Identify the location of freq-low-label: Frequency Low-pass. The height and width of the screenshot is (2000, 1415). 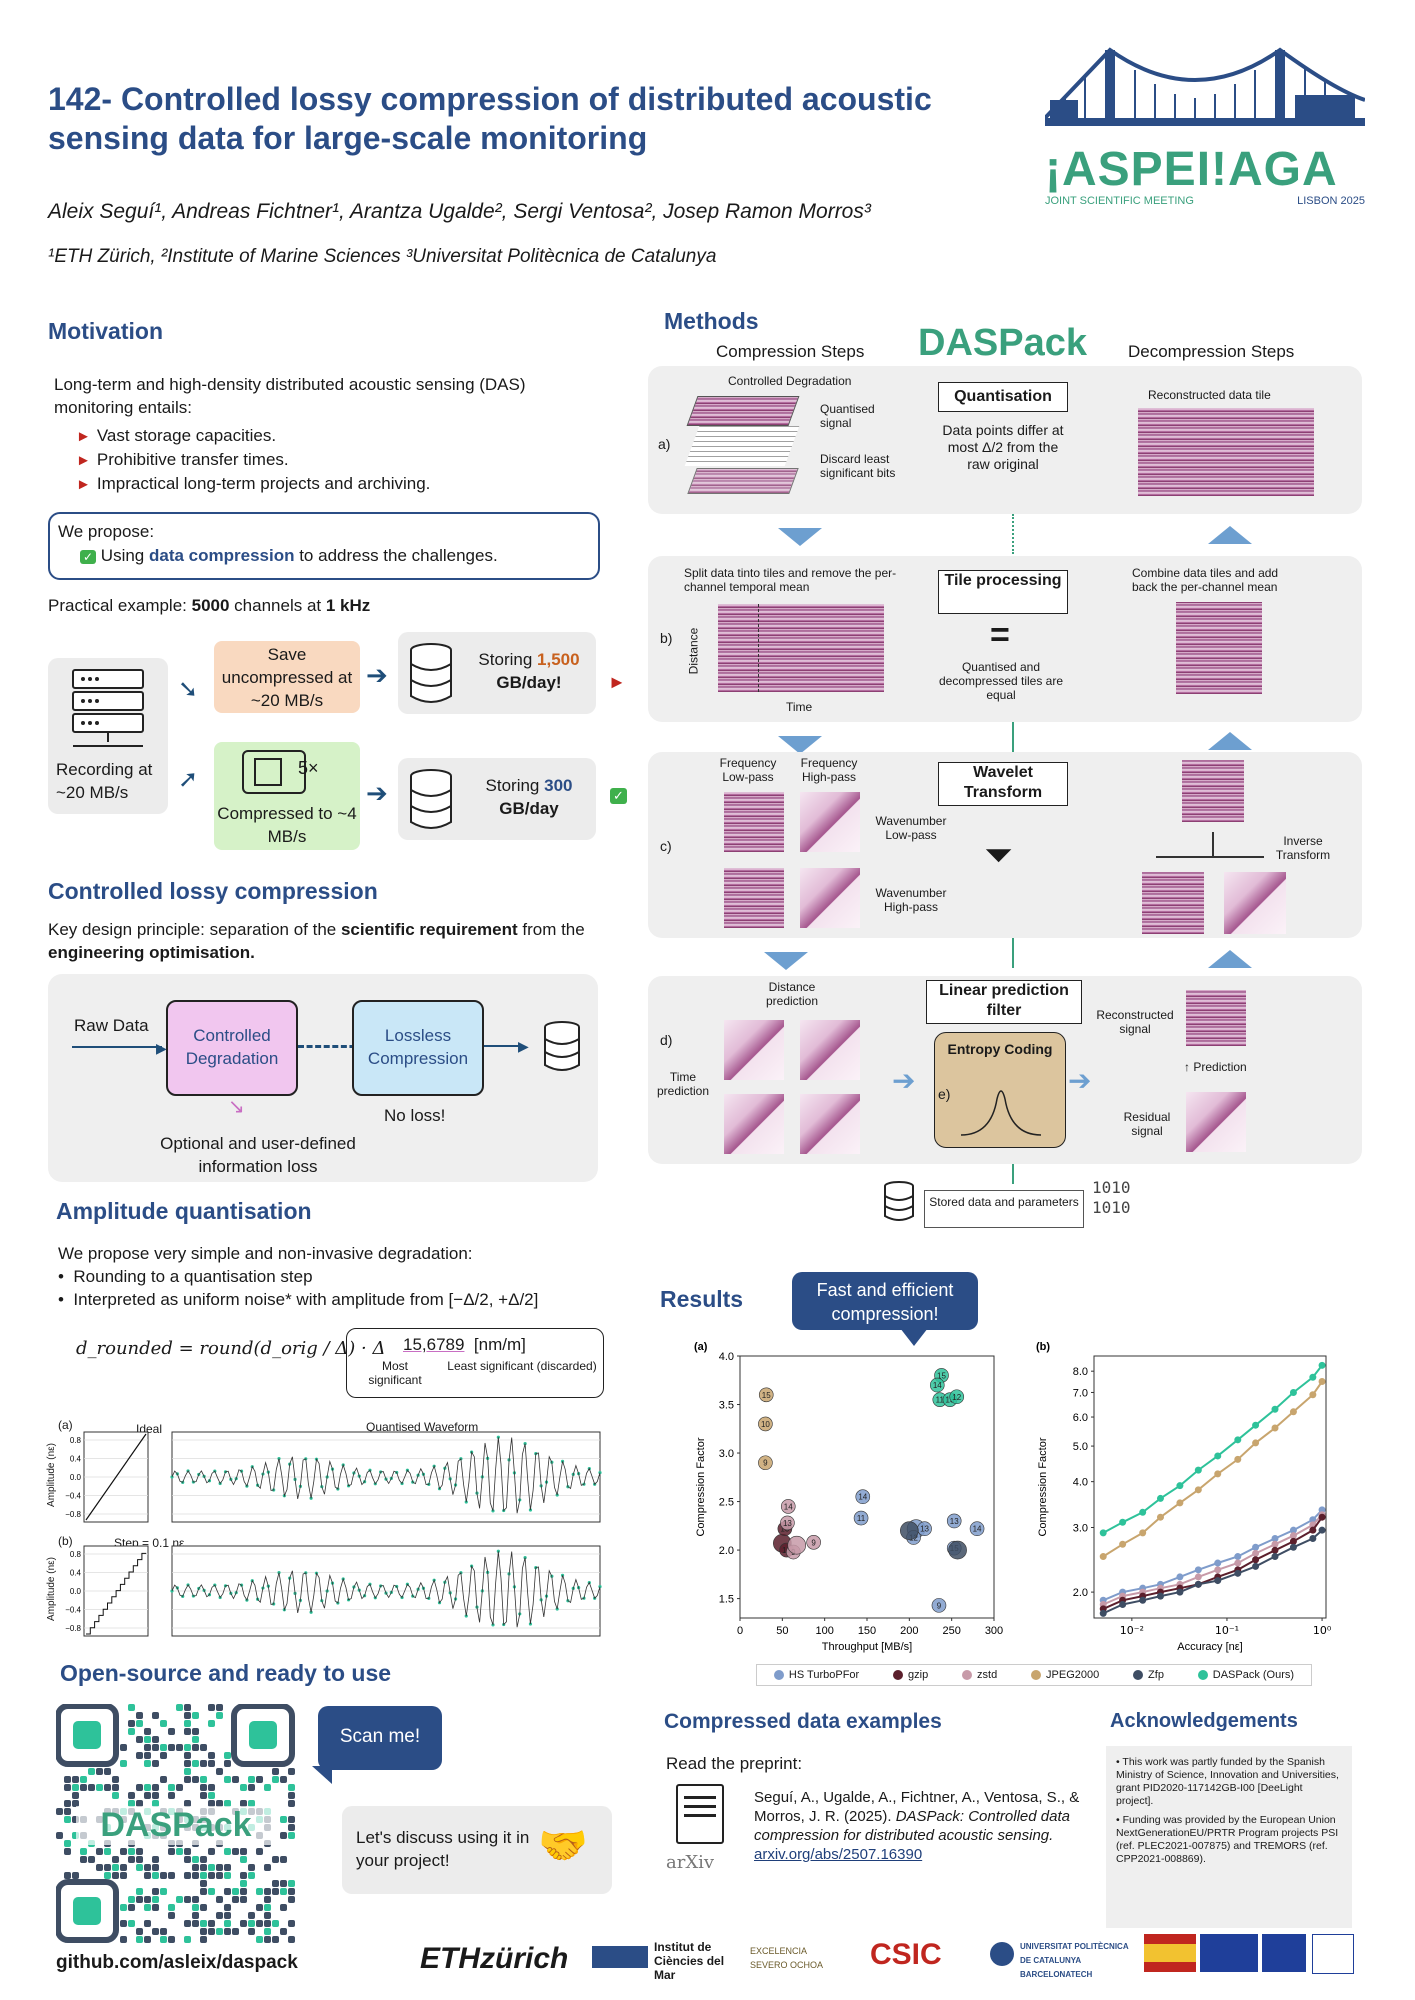
(748, 770).